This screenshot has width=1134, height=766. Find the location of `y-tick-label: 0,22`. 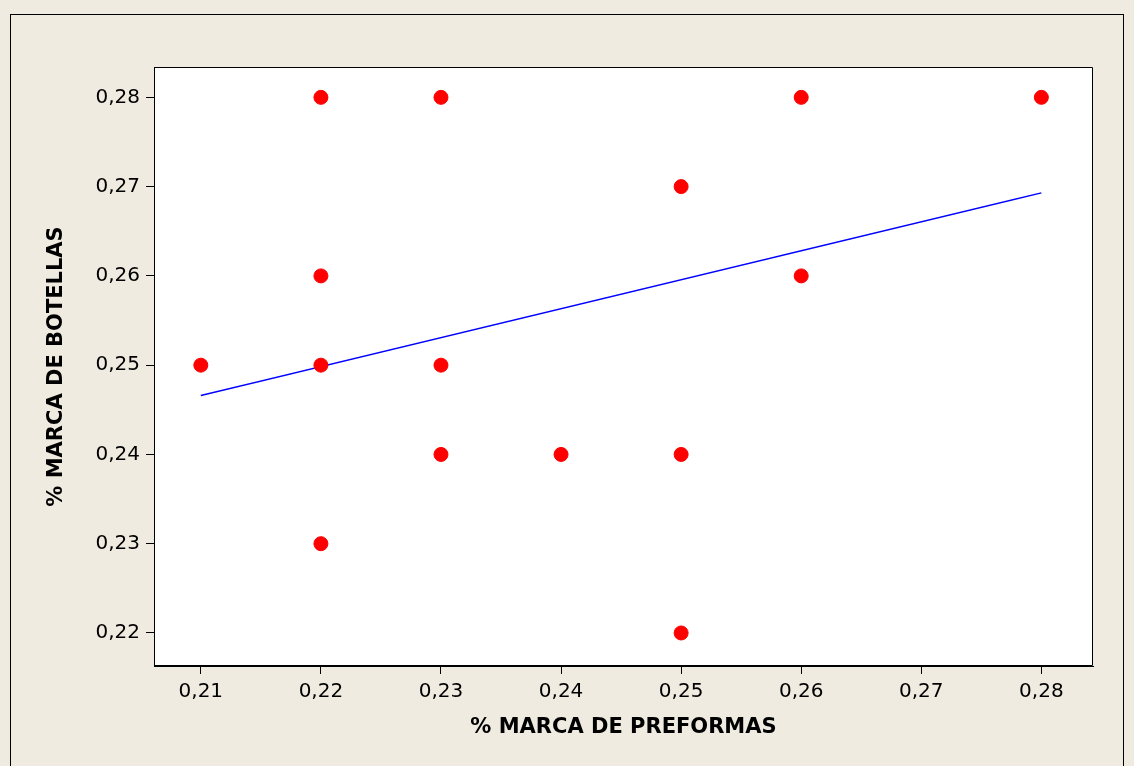

y-tick-label: 0,22 is located at coordinates (117, 631).